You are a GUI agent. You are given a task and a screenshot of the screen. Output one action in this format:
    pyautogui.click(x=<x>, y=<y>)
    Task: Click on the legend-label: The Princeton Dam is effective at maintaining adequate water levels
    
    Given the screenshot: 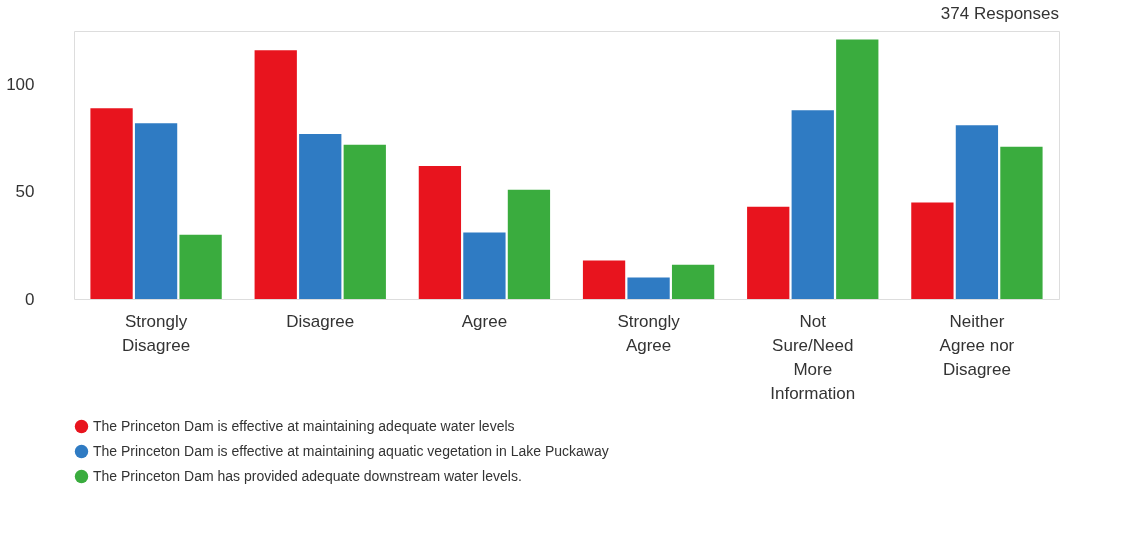 What is the action you would take?
    pyautogui.click(x=304, y=425)
    